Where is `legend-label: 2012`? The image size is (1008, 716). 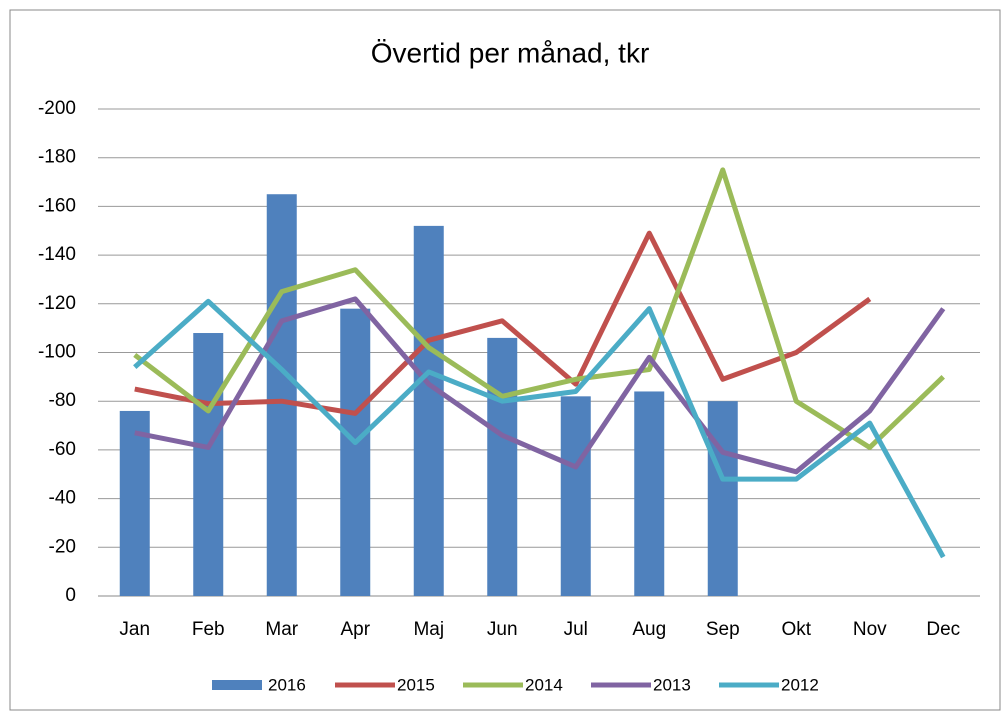
legend-label: 2012 is located at coordinates (800, 684).